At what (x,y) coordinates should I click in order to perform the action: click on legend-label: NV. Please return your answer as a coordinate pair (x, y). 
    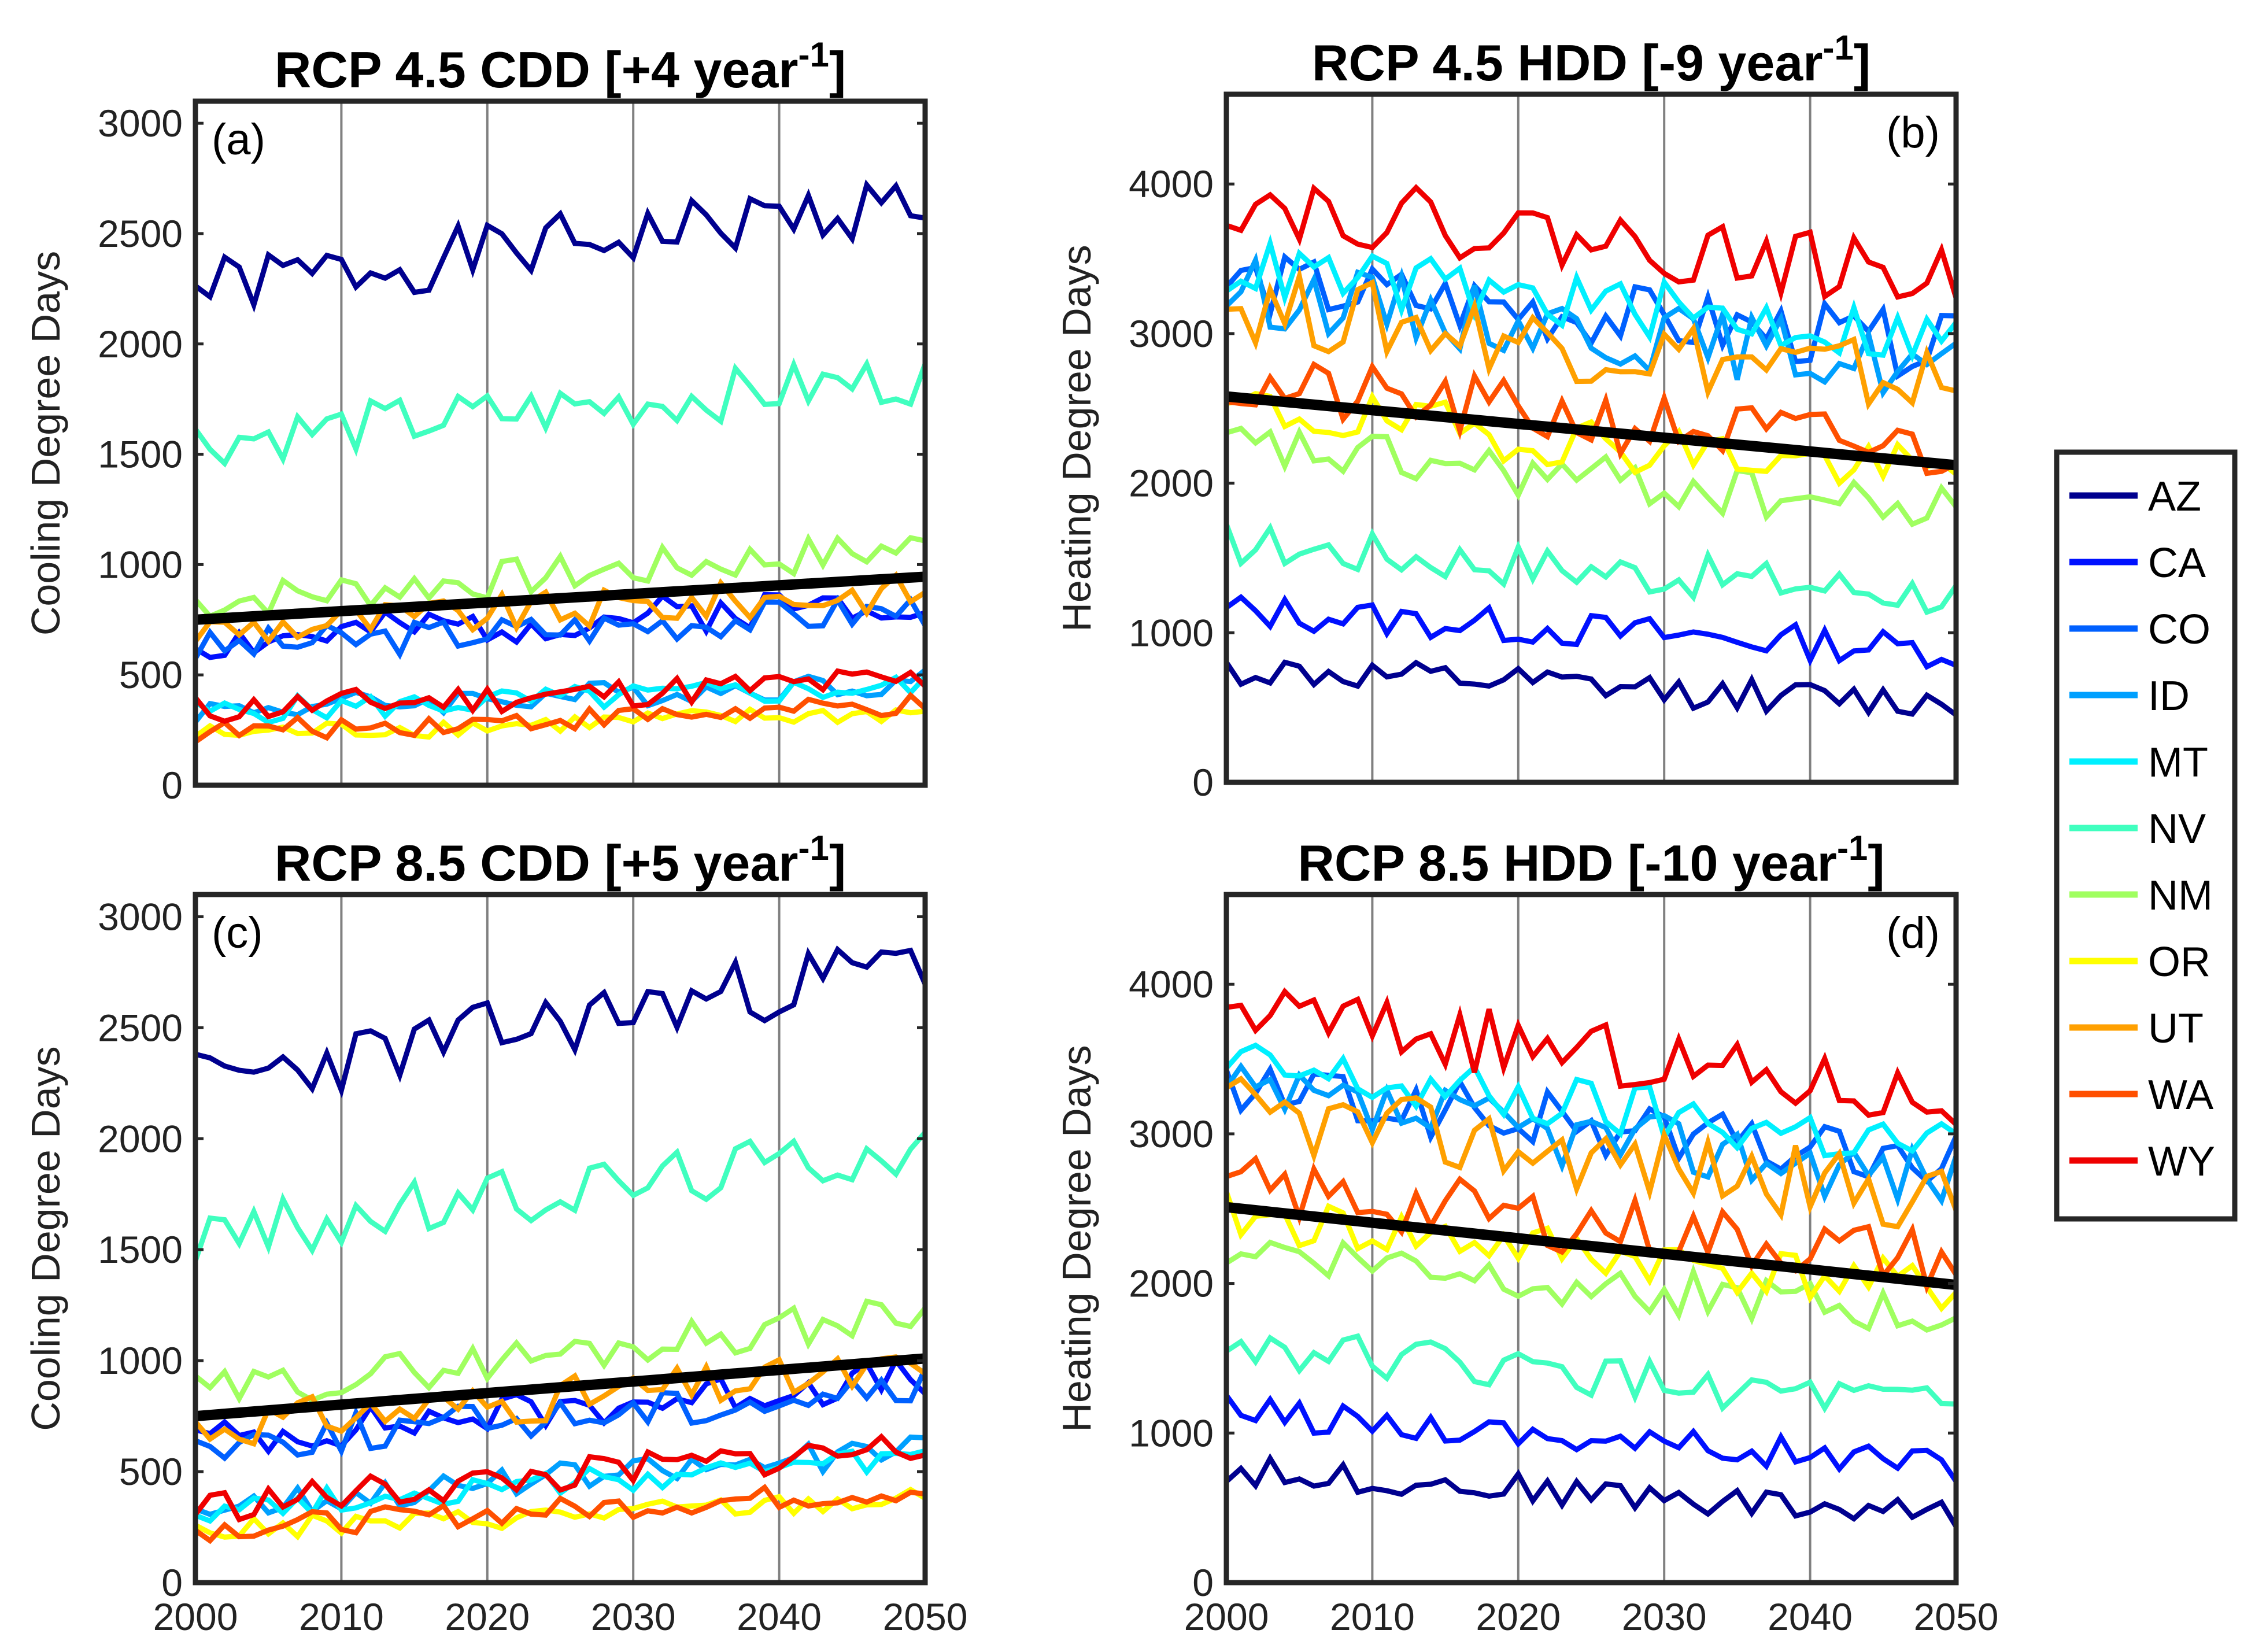
    Looking at the image, I should click on (2177, 829).